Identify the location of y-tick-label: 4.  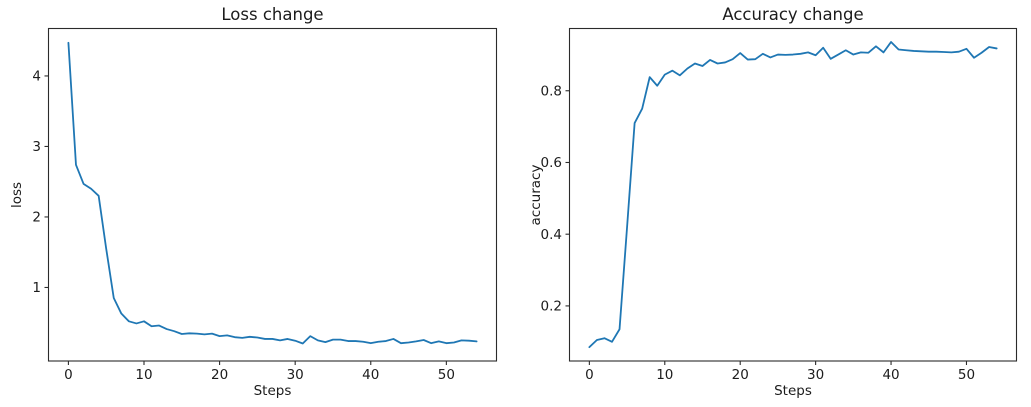
(36, 77).